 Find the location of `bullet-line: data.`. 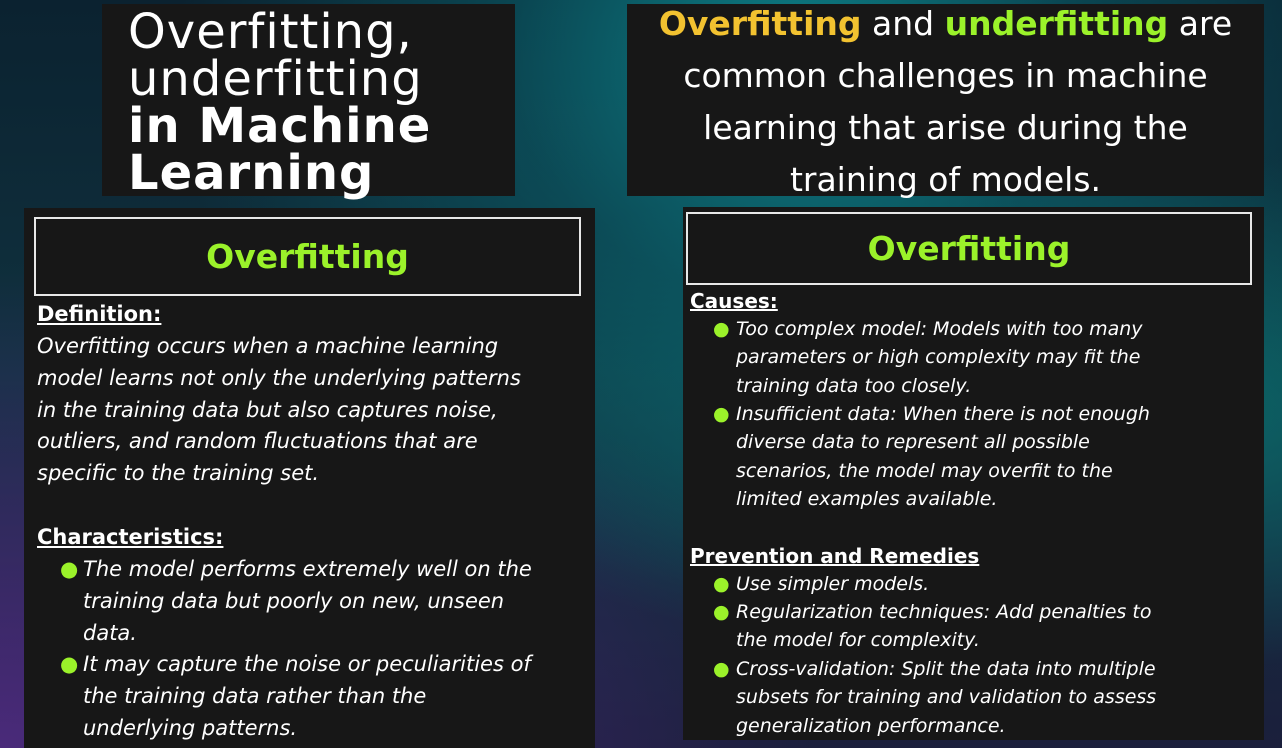

bullet-line: data. is located at coordinates (110, 632).